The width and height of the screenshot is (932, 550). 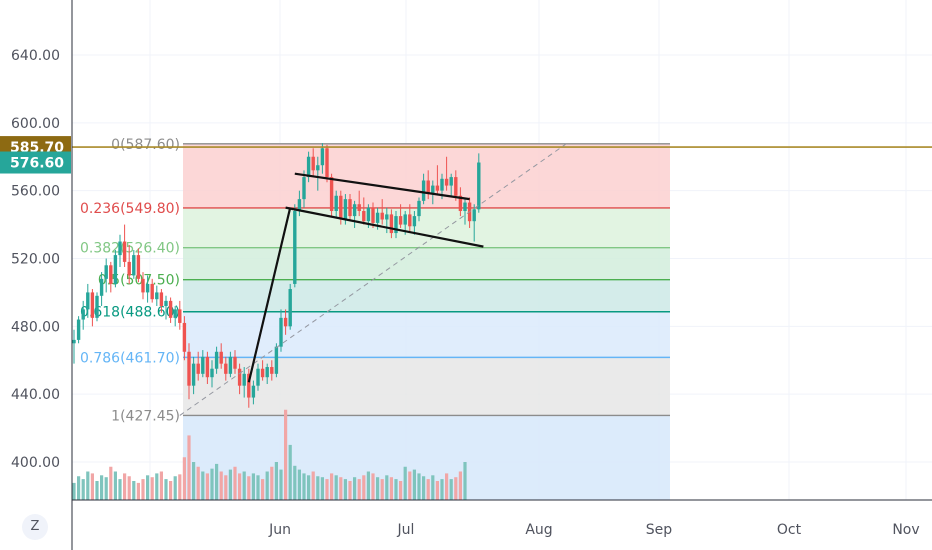 I want to click on fib-level-label: 0.786(461.70), so click(x=130, y=358).